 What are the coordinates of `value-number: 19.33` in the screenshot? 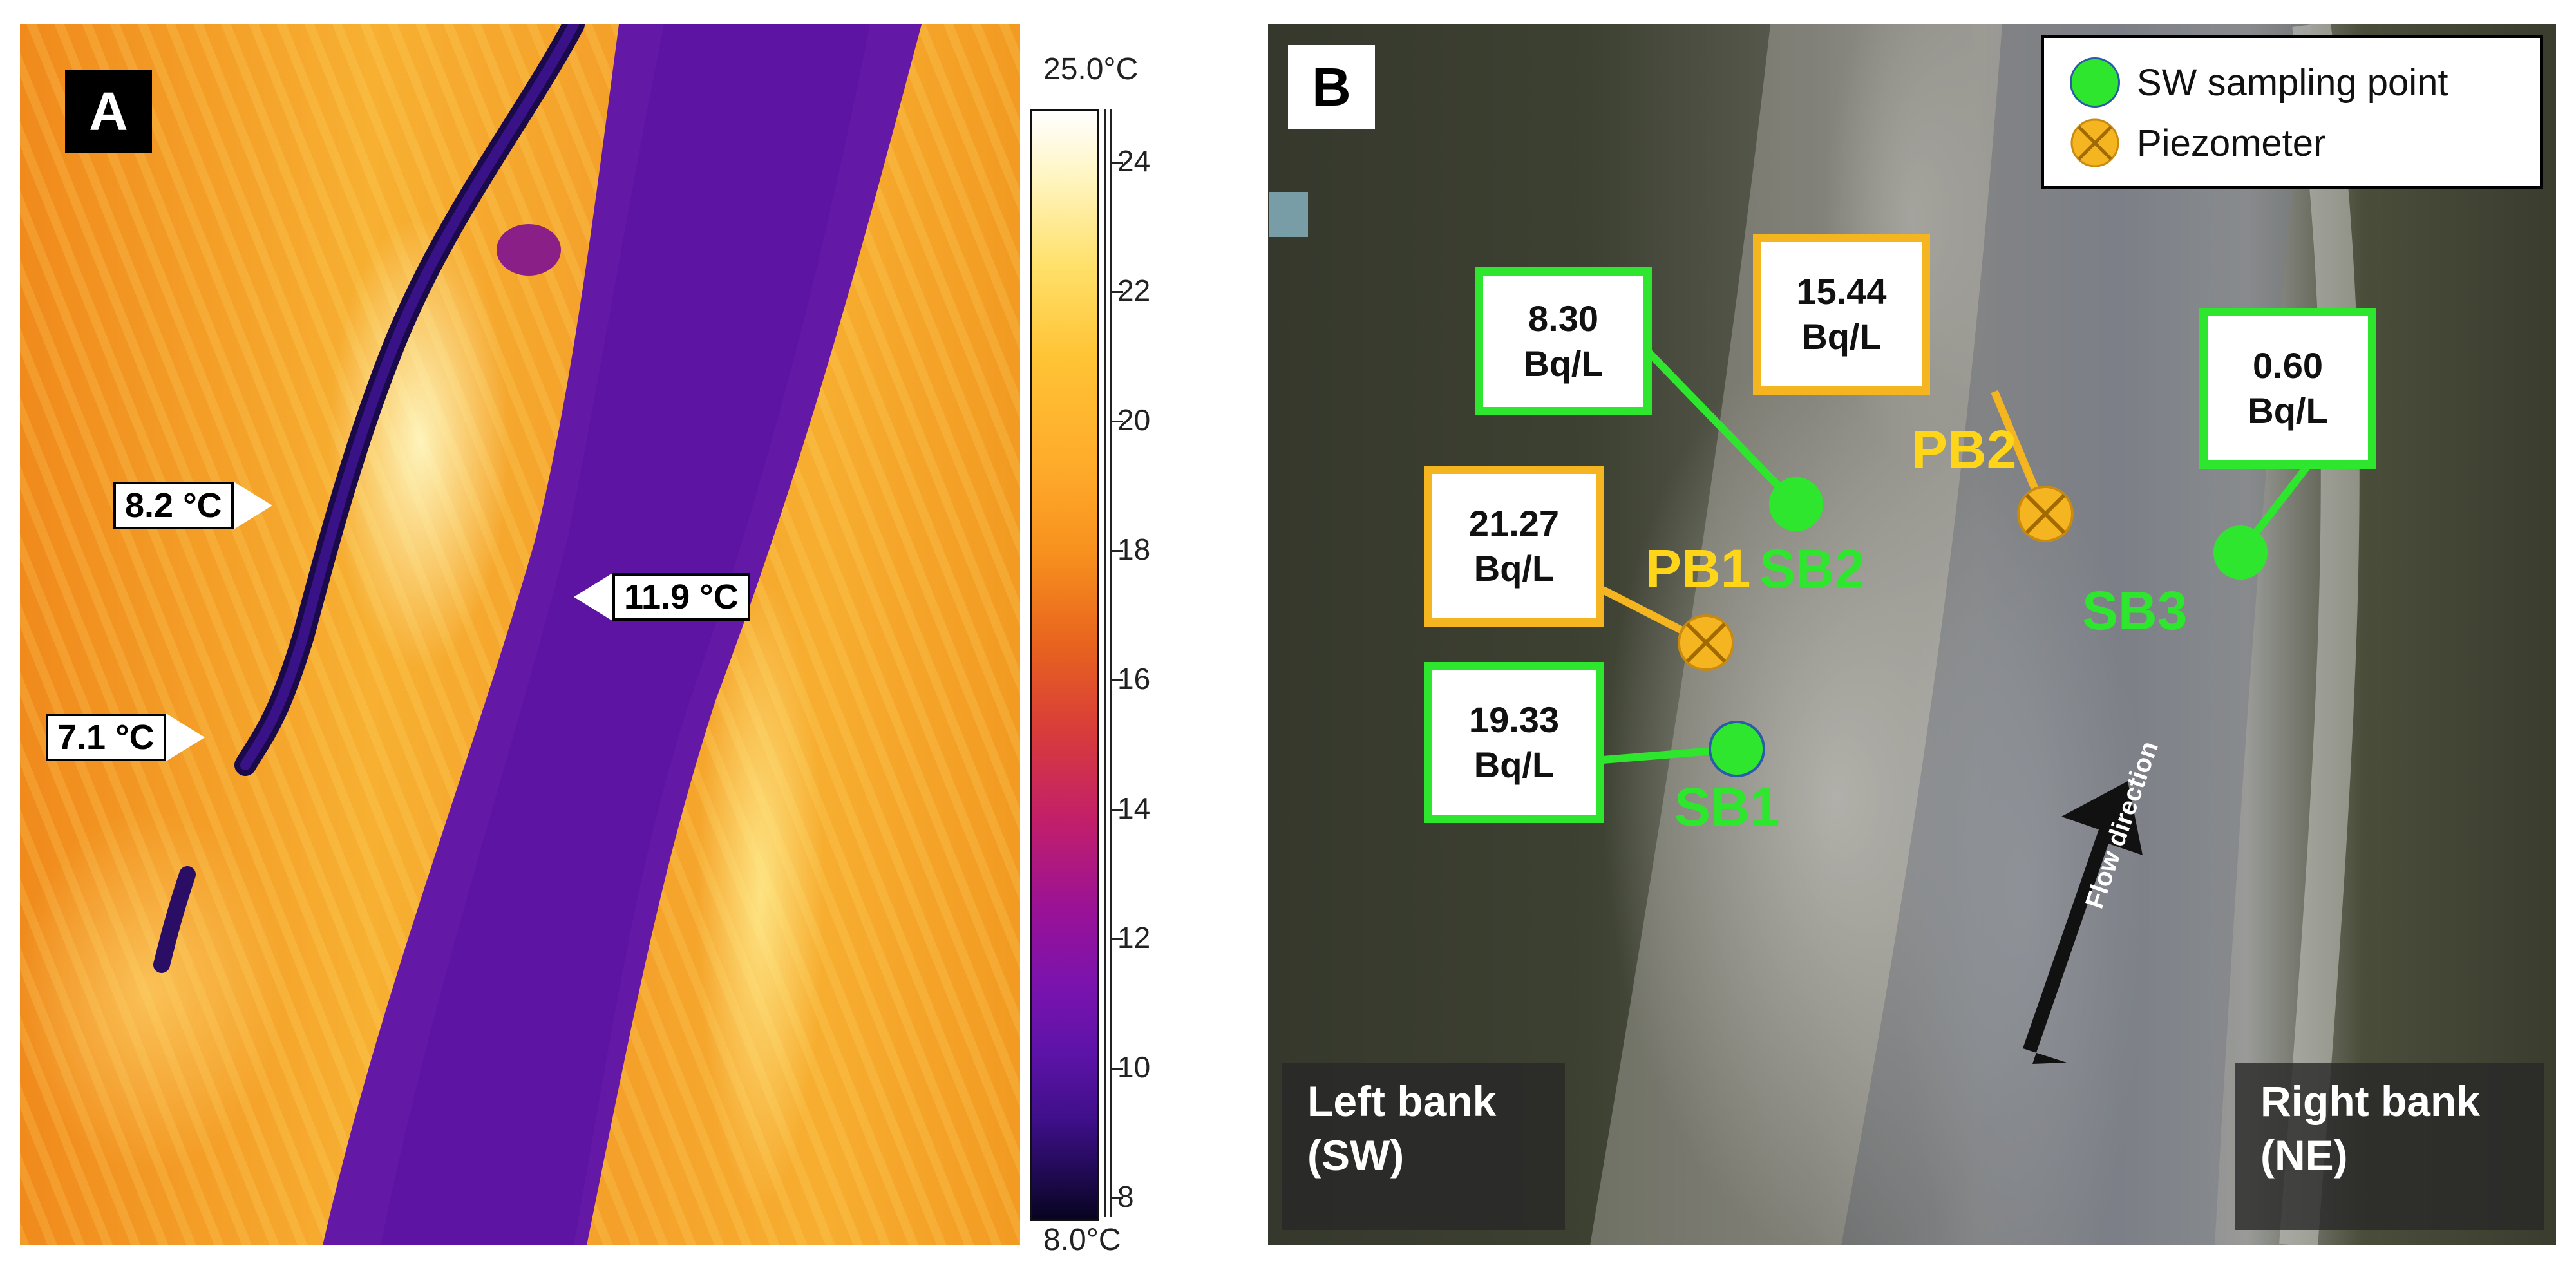 It's located at (1514, 719).